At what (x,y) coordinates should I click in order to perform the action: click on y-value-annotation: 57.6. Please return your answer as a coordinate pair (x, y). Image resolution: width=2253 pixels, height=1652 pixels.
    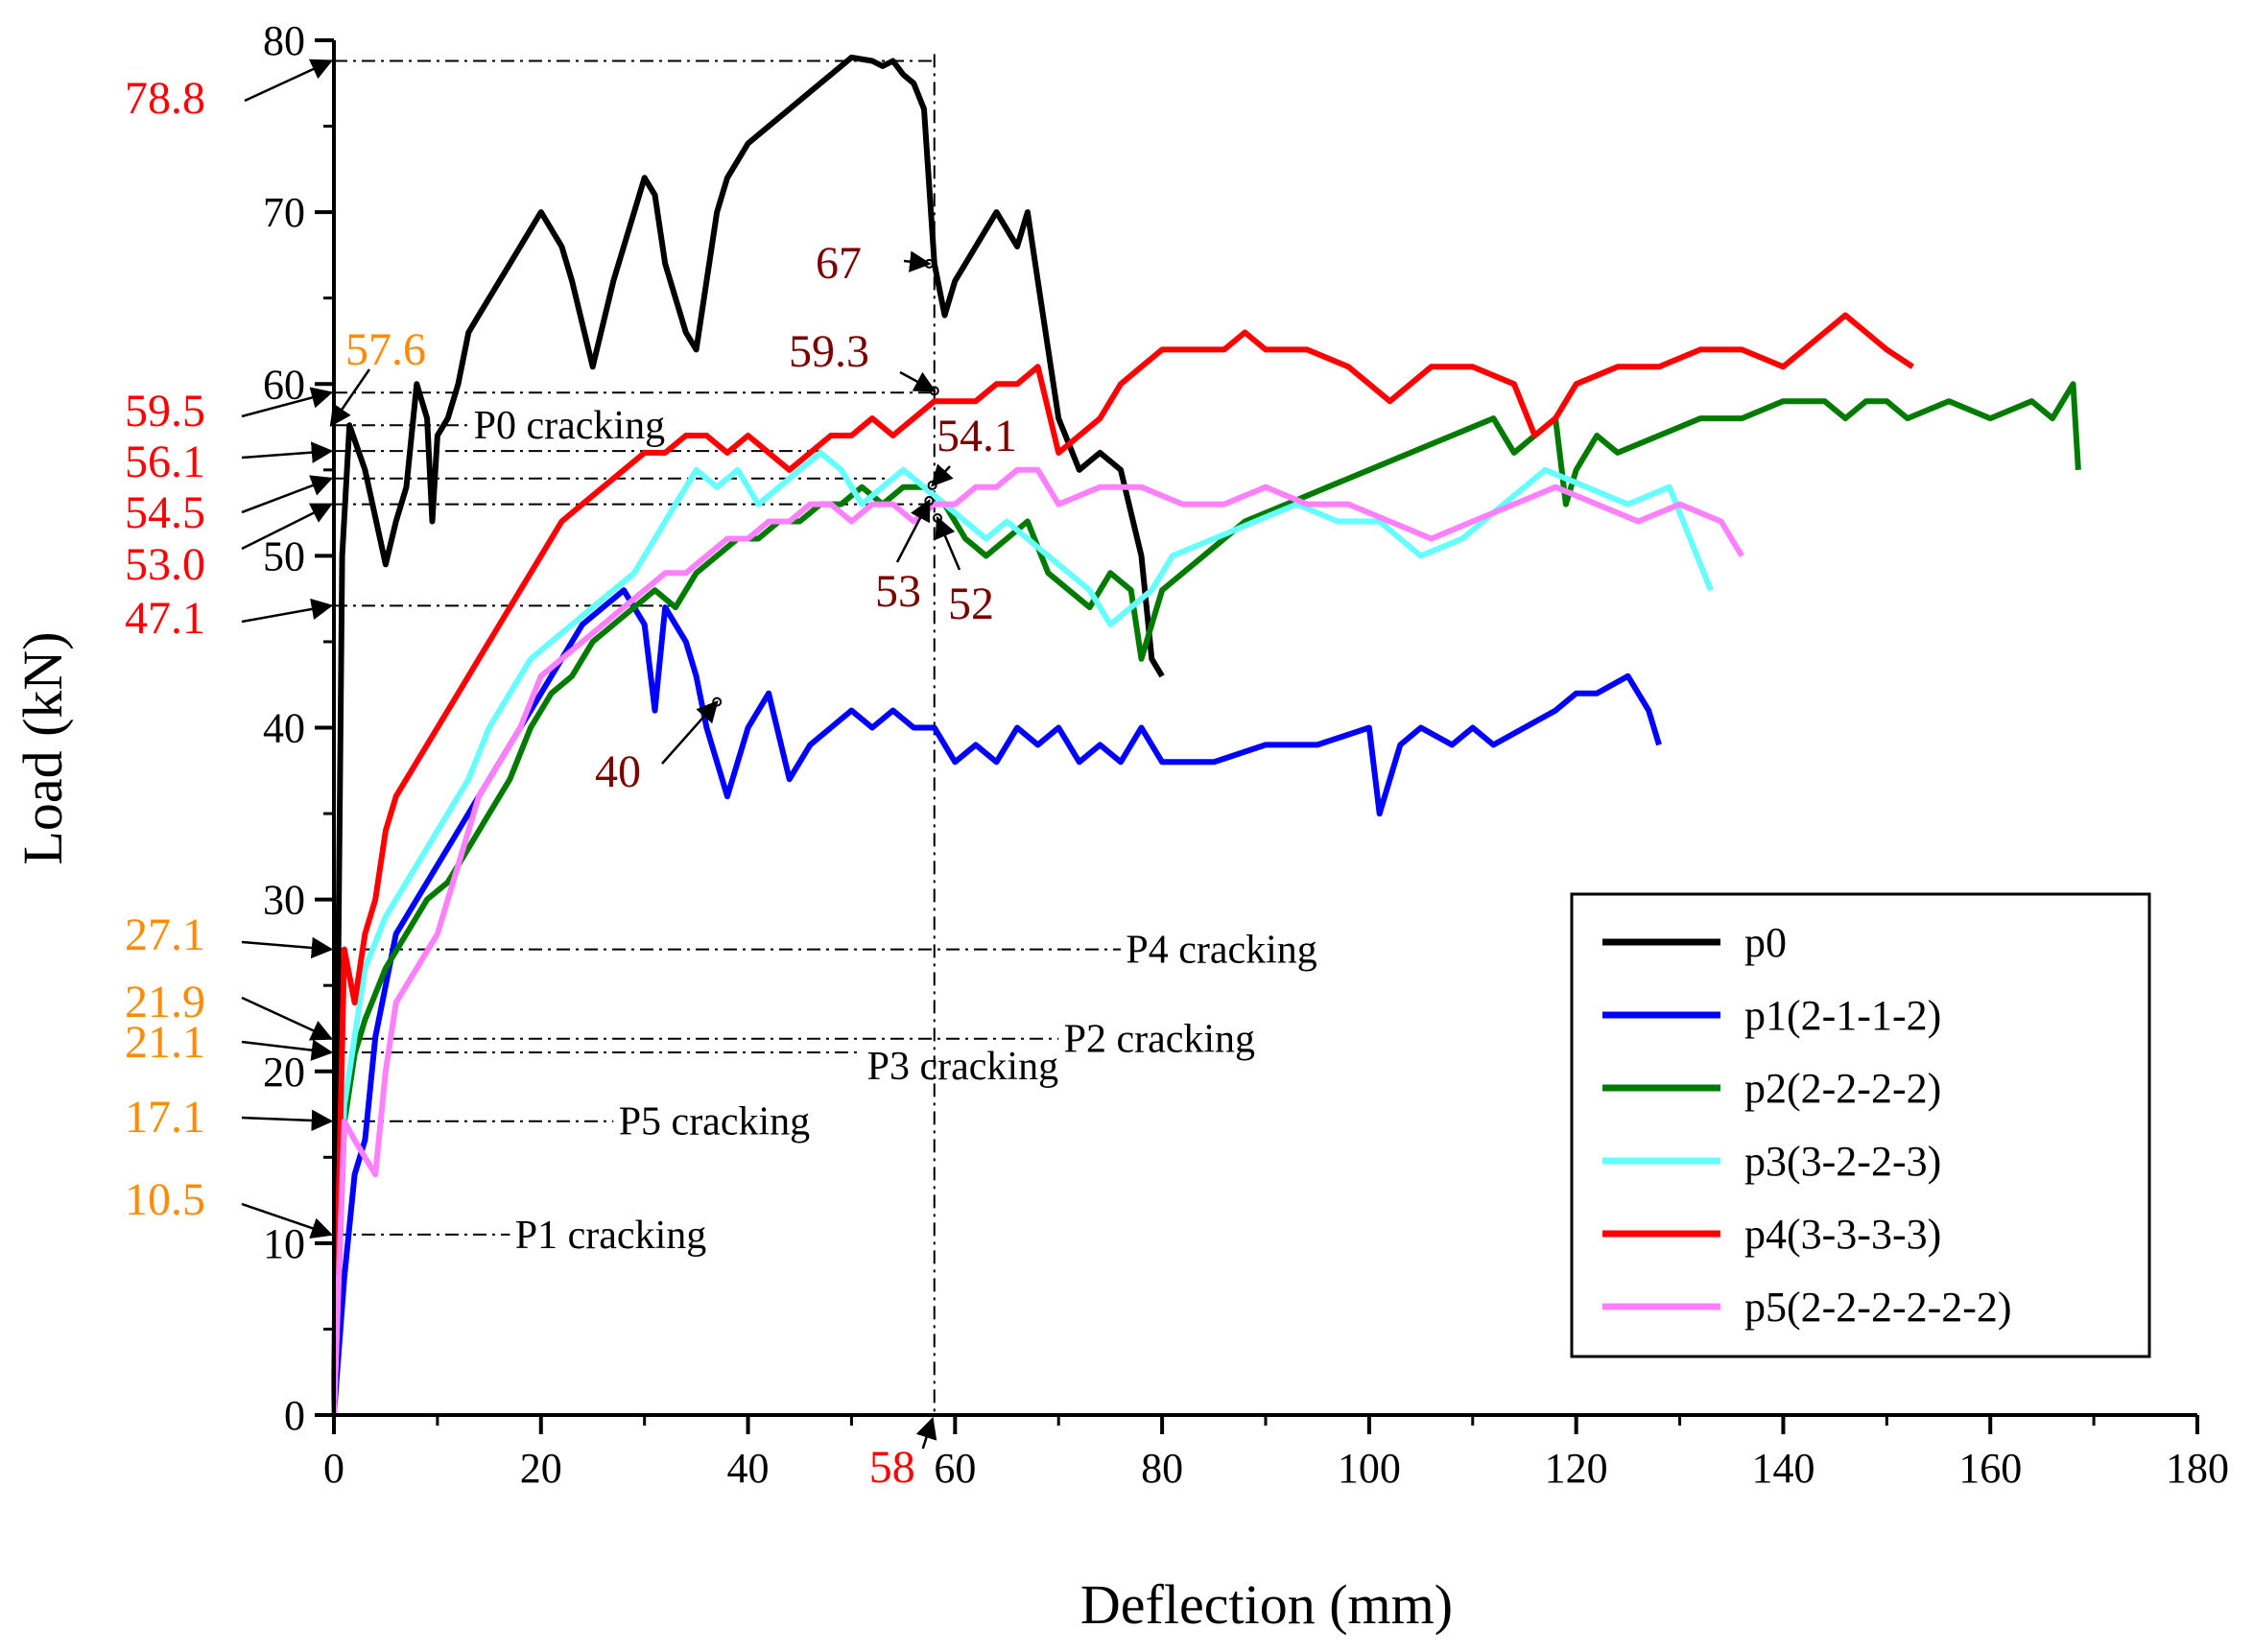
    Looking at the image, I should click on (386, 350).